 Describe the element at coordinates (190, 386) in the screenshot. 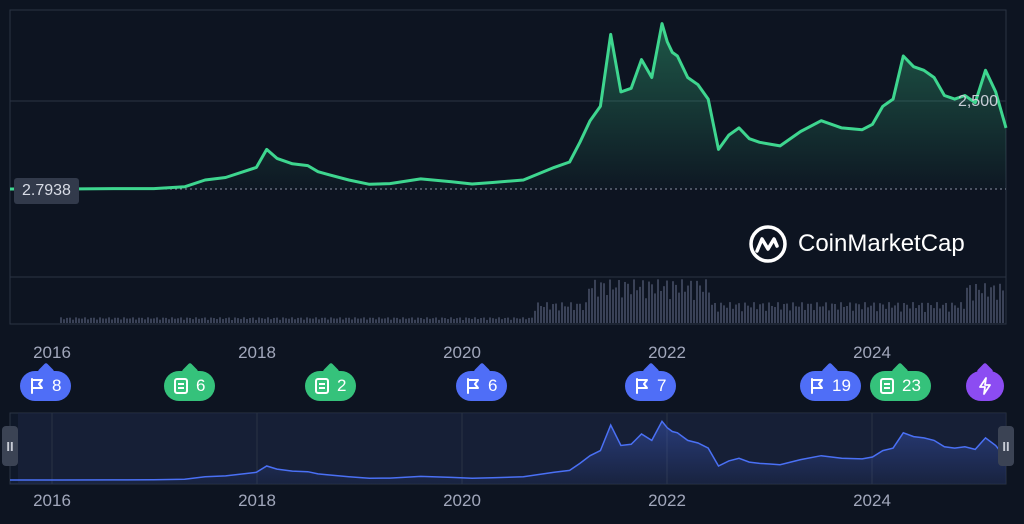

I see `event-marker-news: 6` at that location.